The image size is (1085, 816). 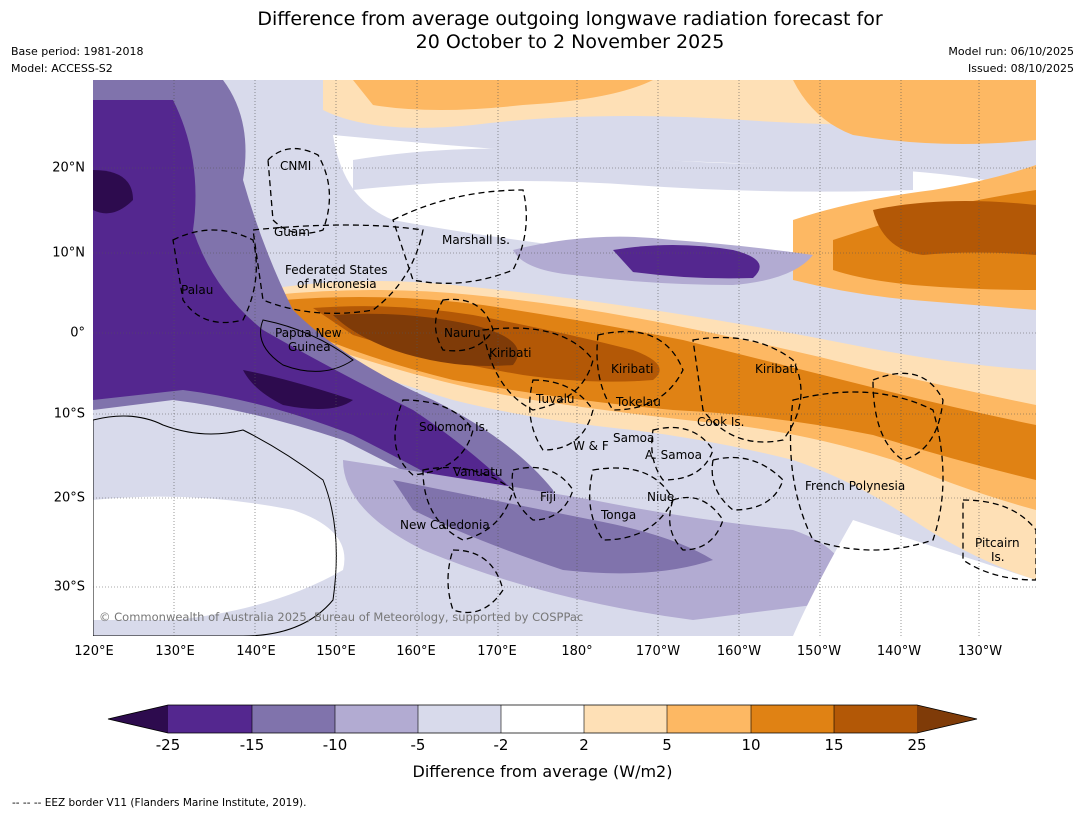 I want to click on chart-title-line2: 20 October to 2 November 2025, so click(x=570, y=42).